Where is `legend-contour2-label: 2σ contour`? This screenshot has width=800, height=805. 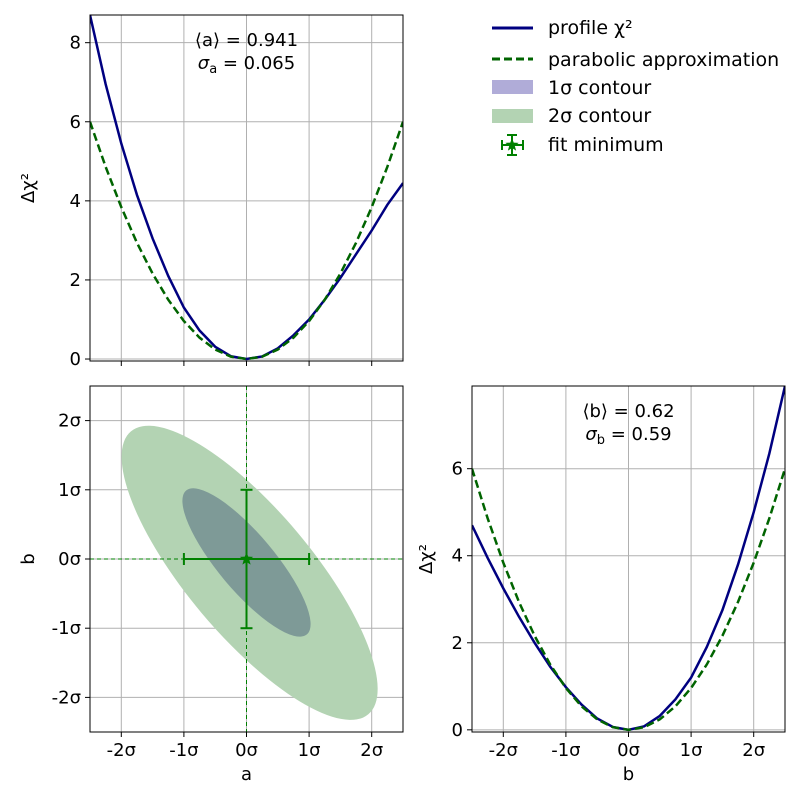
legend-contour2-label: 2σ contour is located at coordinates (599, 116).